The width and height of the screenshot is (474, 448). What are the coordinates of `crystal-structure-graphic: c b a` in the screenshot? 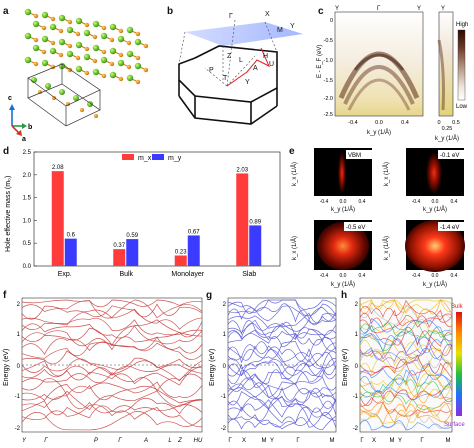 It's located at (78, 75).